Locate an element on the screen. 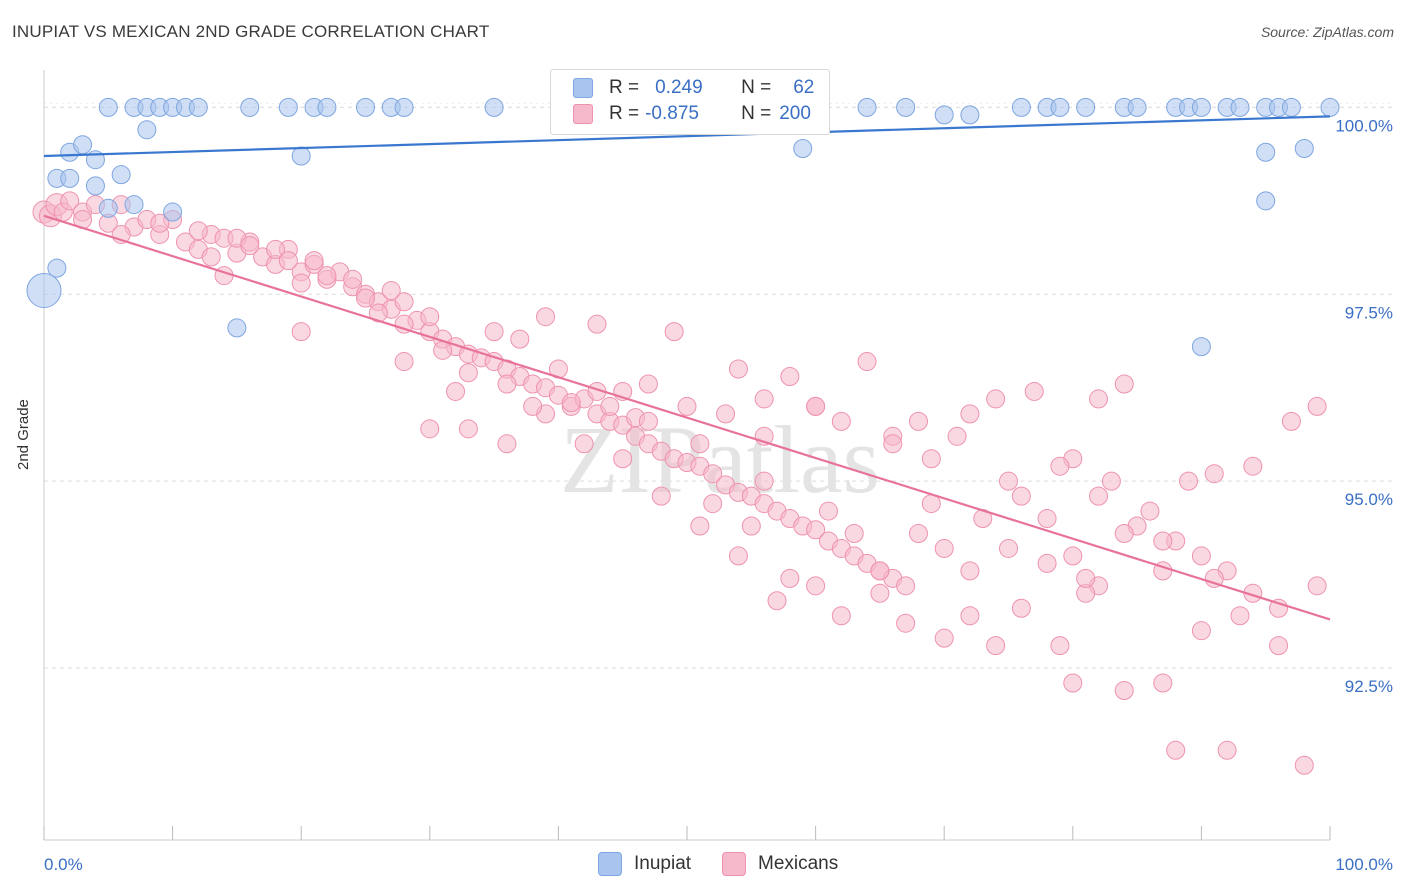 This screenshot has height=892, width=1406. legend-label-mexicans: Mexicans is located at coordinates (798, 863).